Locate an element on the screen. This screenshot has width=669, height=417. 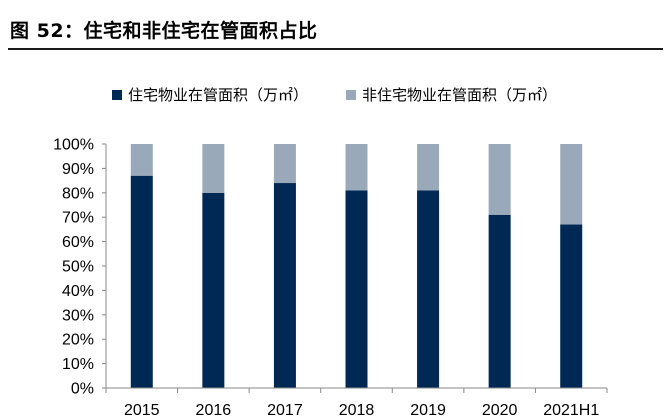
bar-residential-2019 is located at coordinates (428, 289).